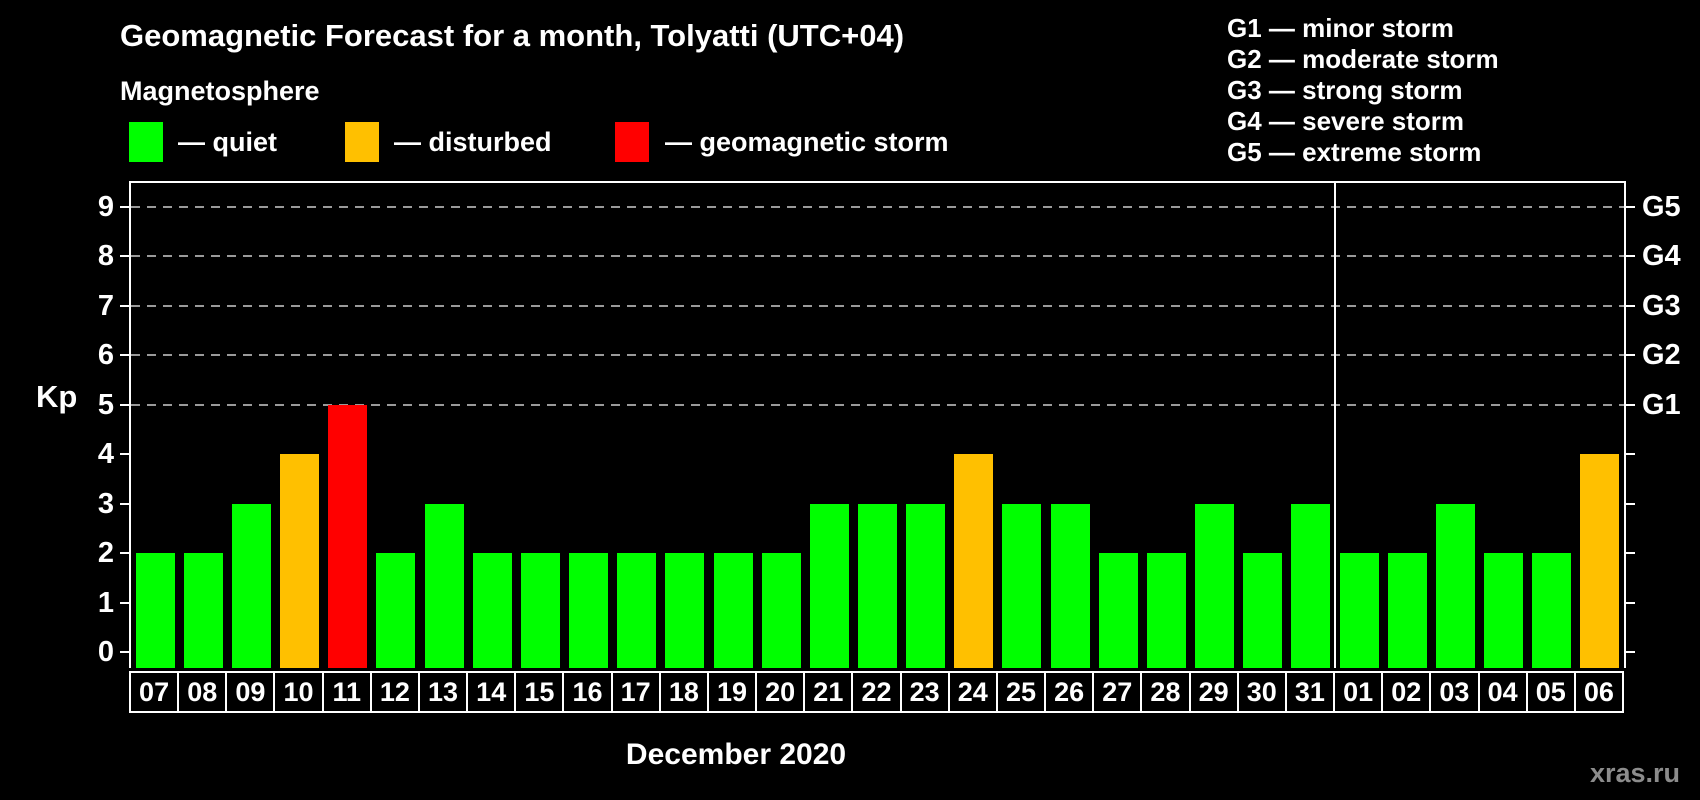  Describe the element at coordinates (1340, 28) in the screenshot. I see `g-legend-line: G1 — minor storm` at that location.